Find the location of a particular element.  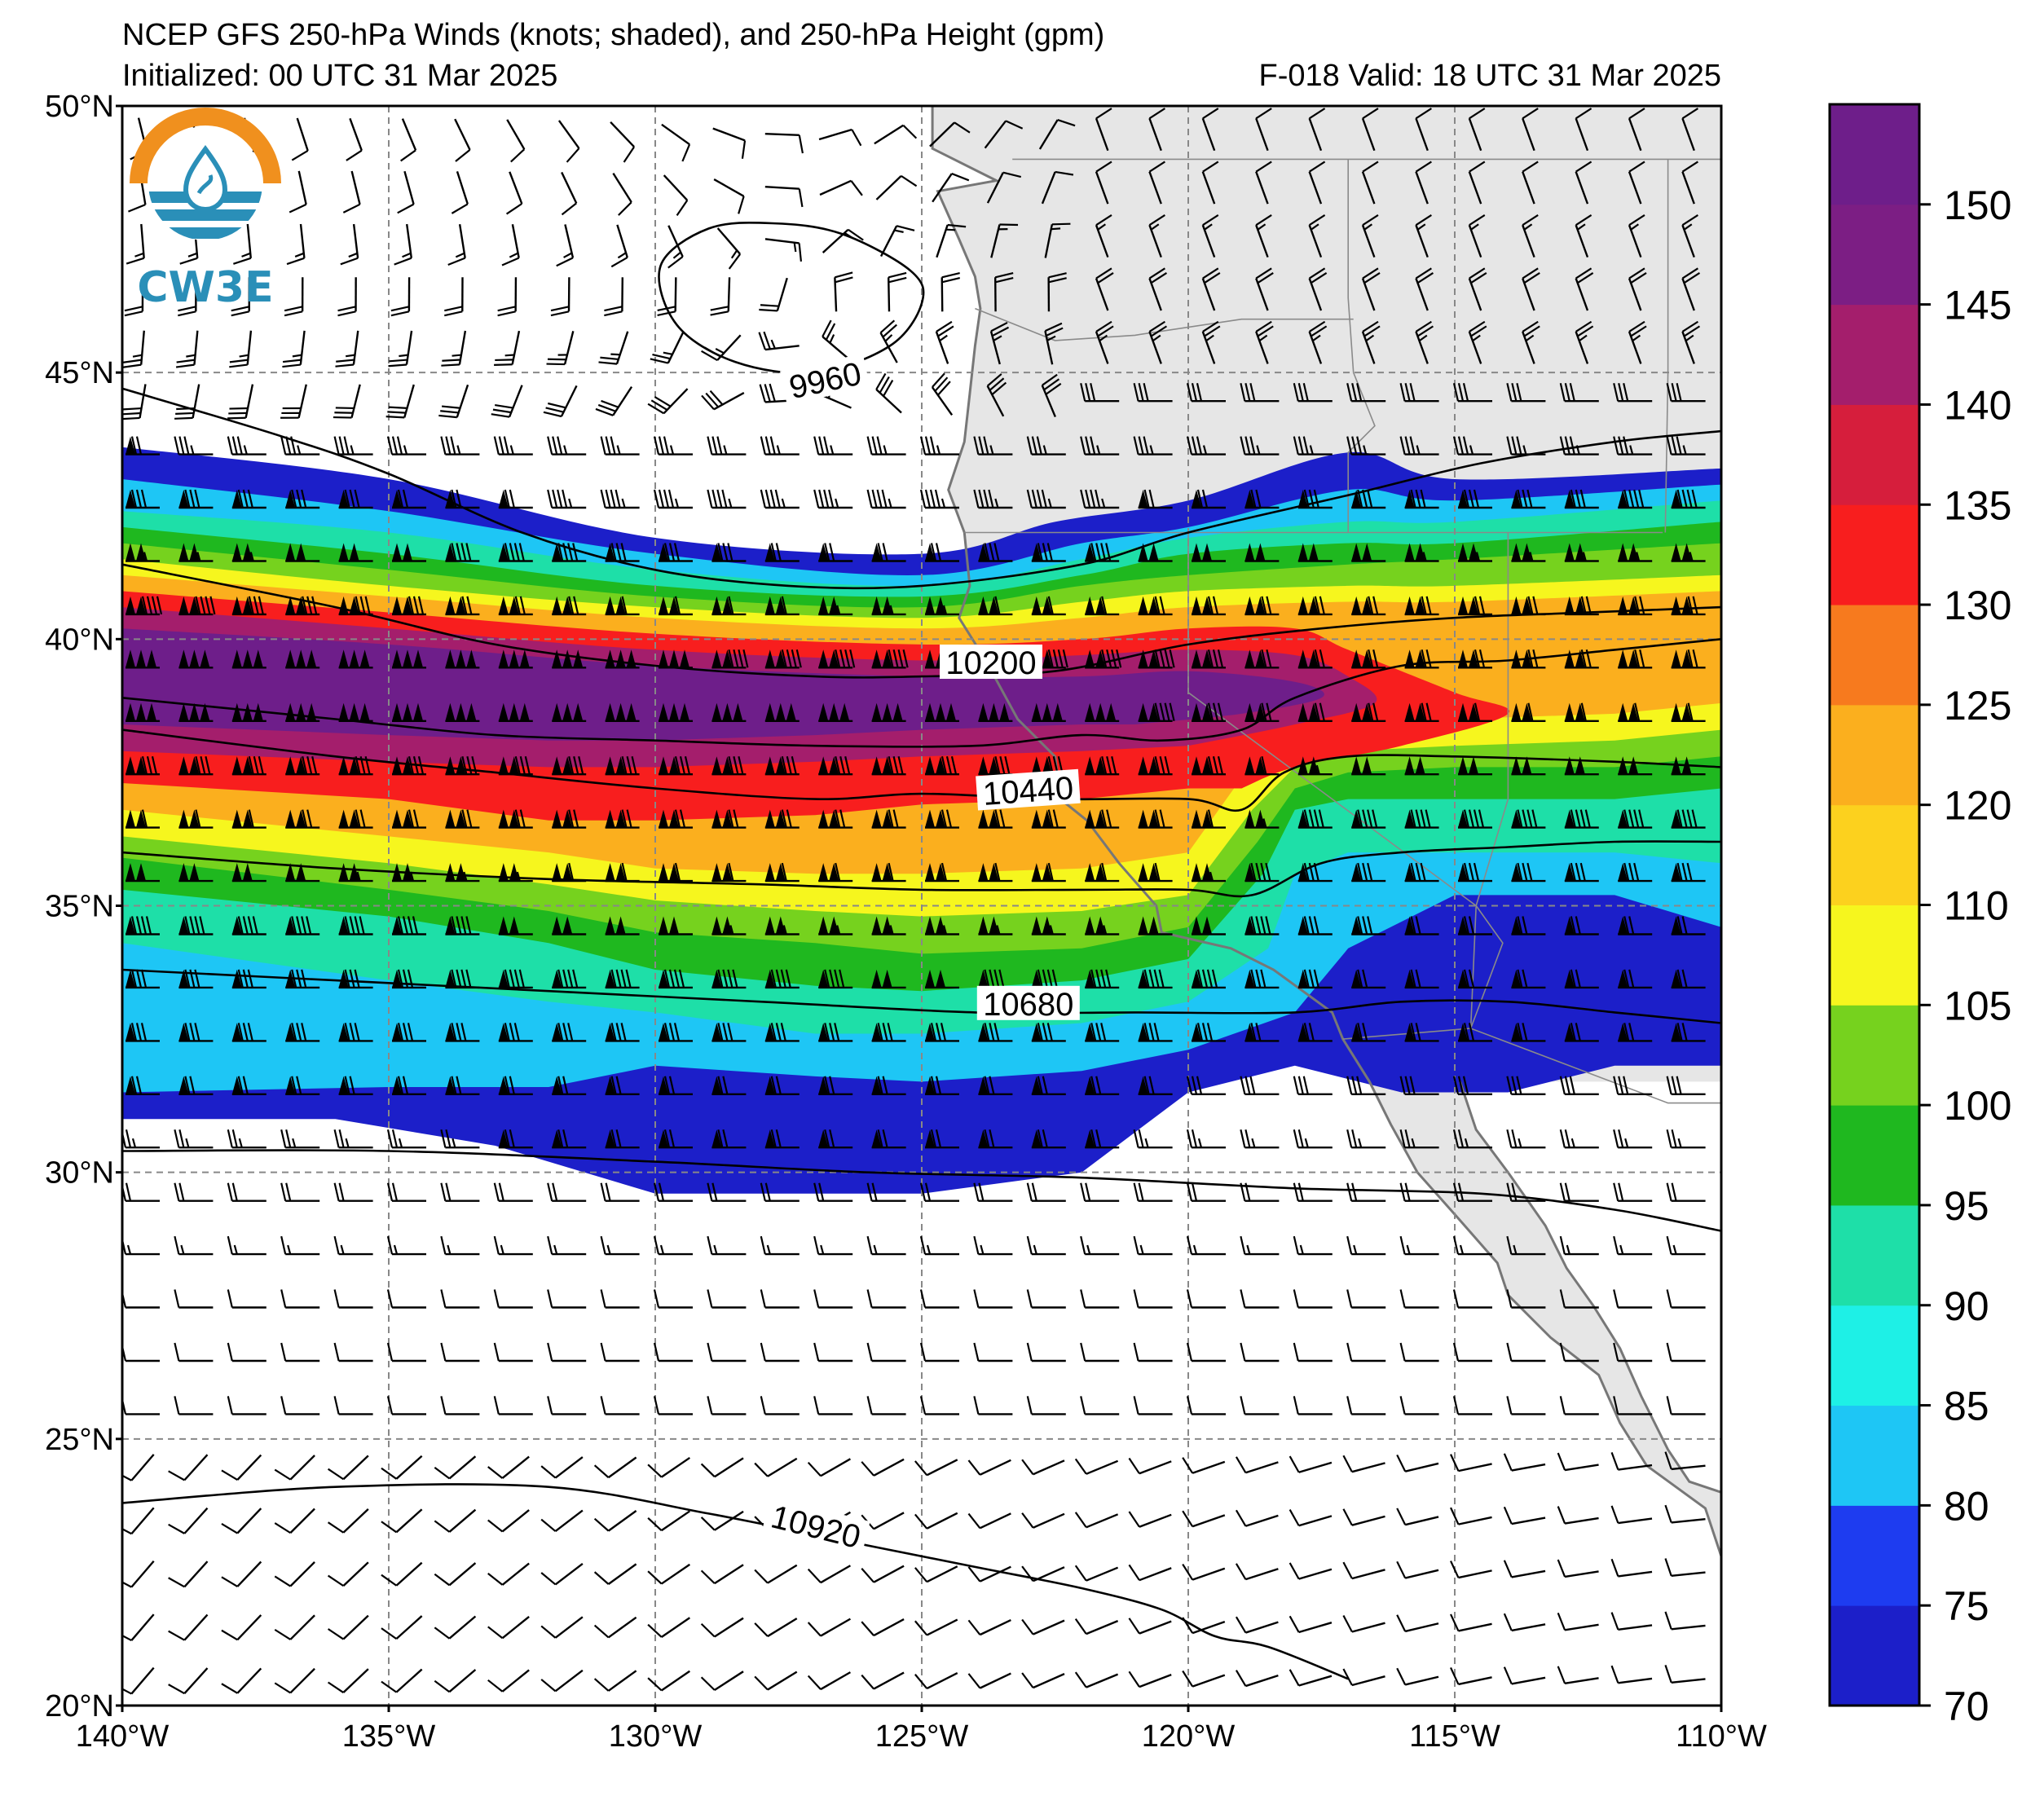

gulf-coastline is located at coordinates (1590, 1287).